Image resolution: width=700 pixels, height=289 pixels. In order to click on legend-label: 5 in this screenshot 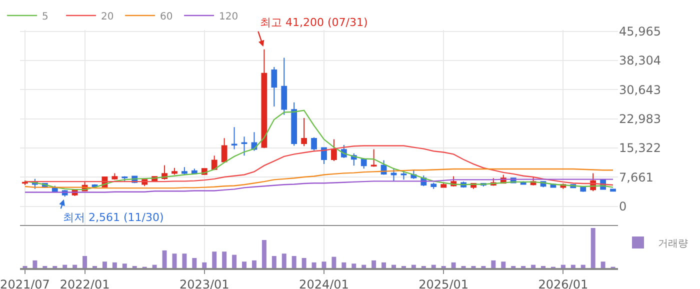, I will do `click(45, 16)`.